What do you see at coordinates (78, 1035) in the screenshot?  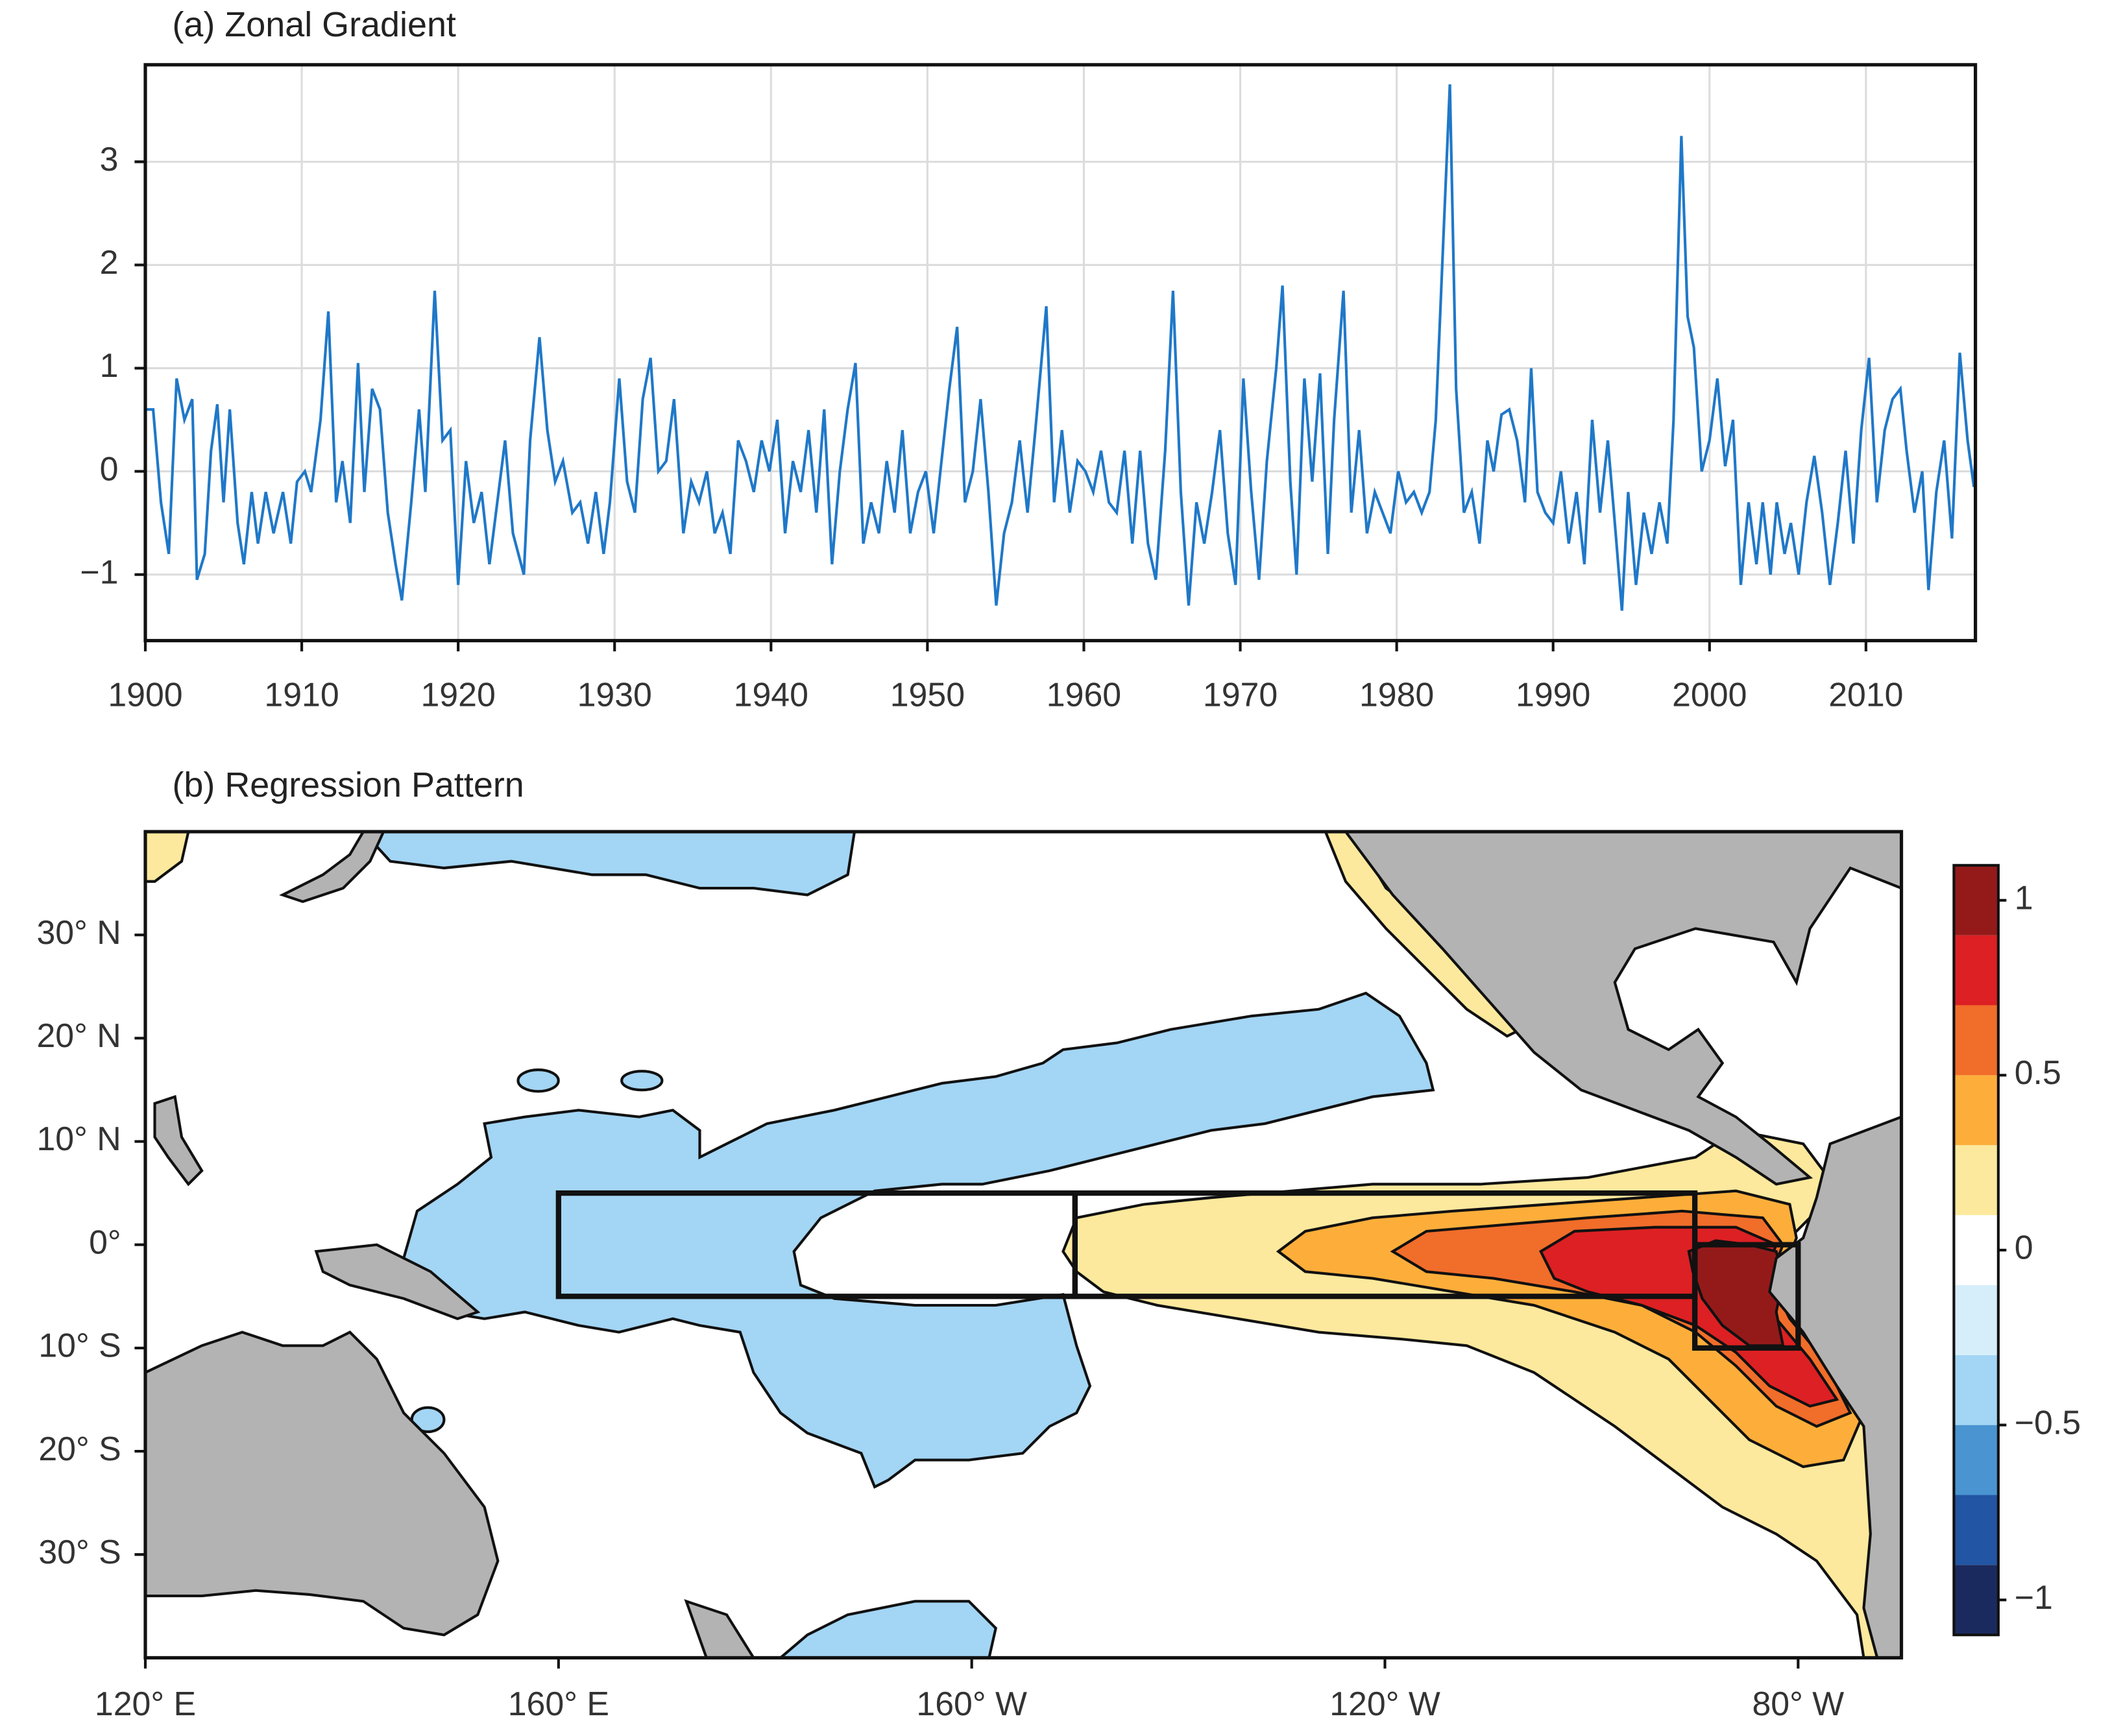 I see `y-tick-label: 20° N` at bounding box center [78, 1035].